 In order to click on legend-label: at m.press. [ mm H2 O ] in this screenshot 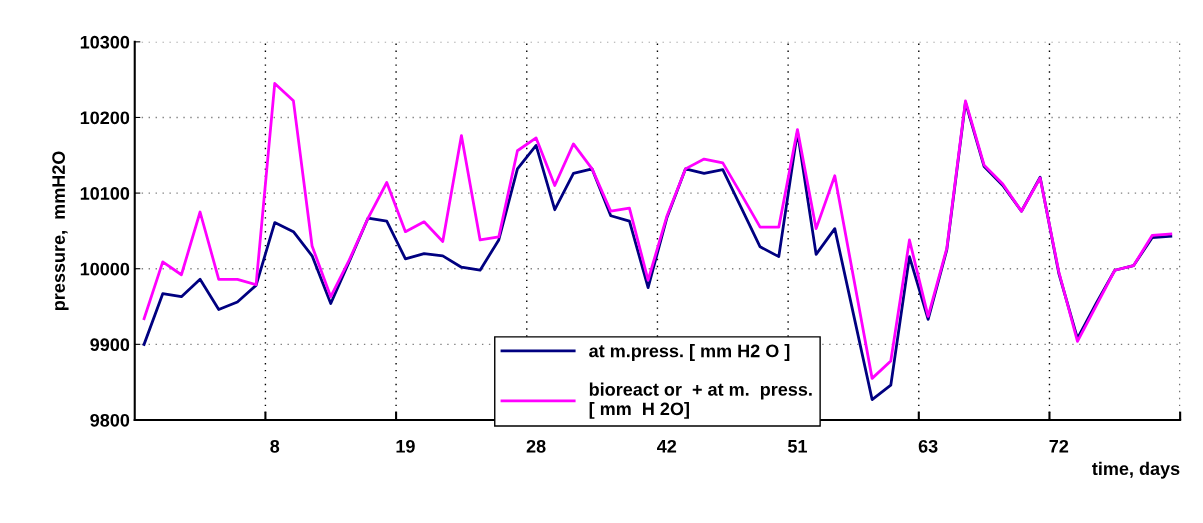, I will do `click(689, 352)`.